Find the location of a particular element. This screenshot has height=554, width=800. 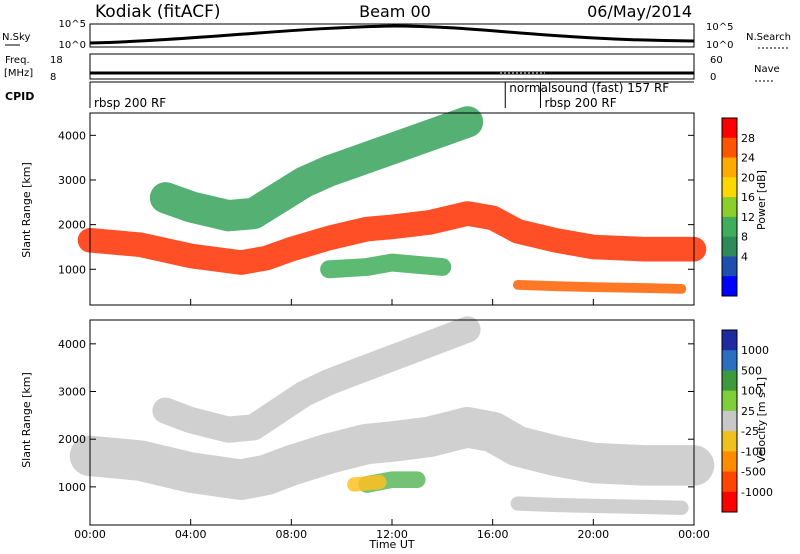

velocity-colorbar-frame is located at coordinates (729, 421).